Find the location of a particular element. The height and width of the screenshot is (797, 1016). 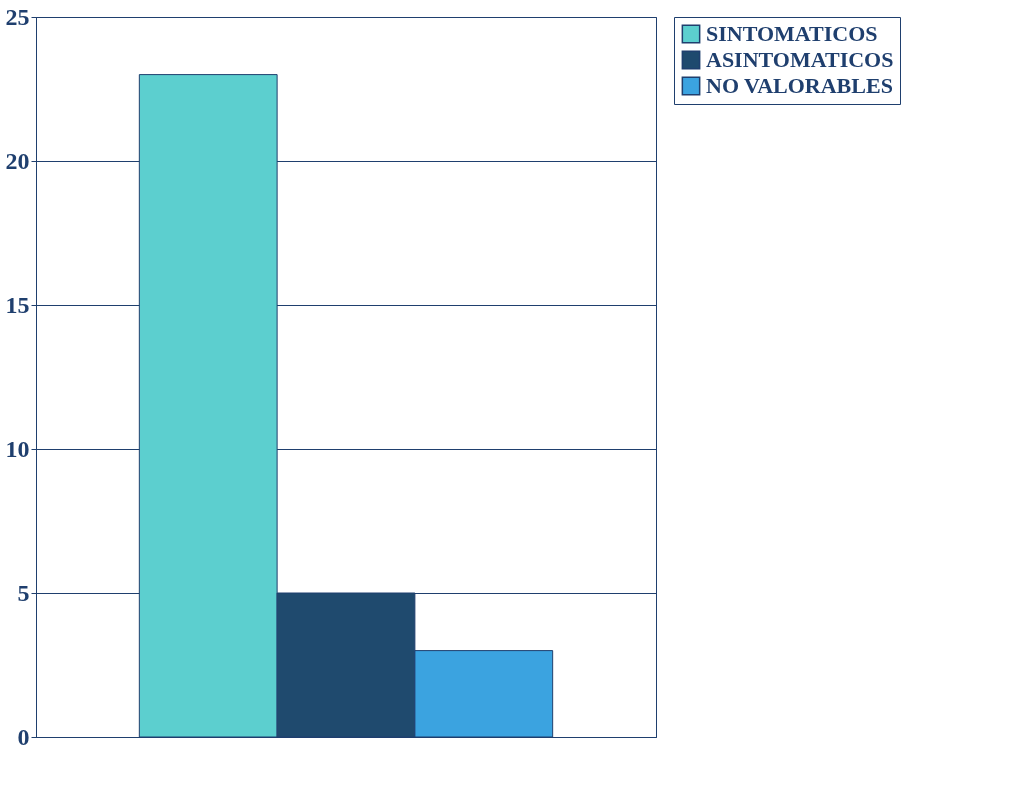

y-tick-label: 20 is located at coordinates (17, 160).